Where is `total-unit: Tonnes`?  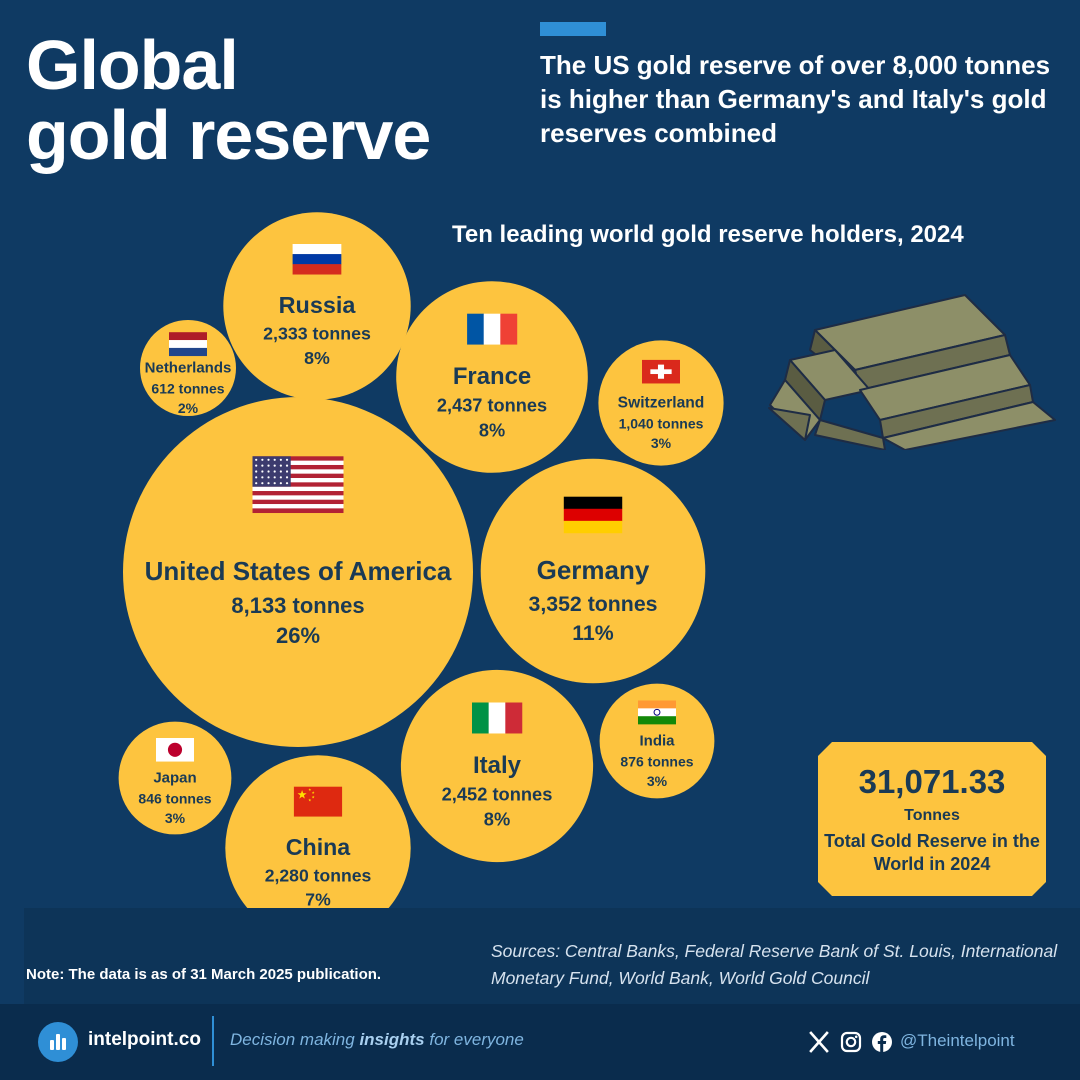
total-unit: Tonnes is located at coordinates (932, 815).